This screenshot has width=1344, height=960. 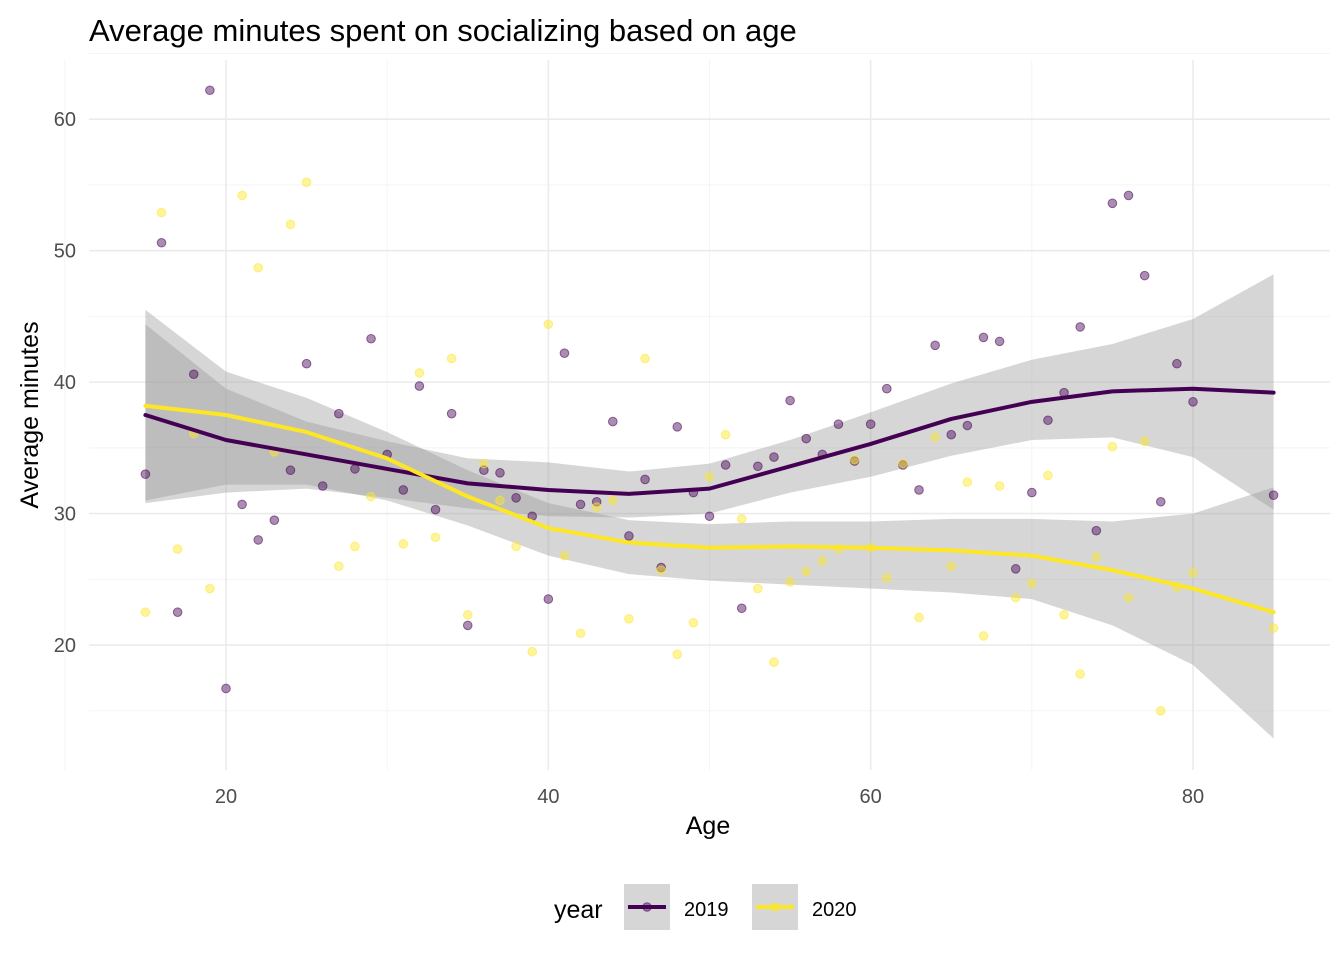 What do you see at coordinates (740, 907) in the screenshot?
I see `legend-entries: 2019 2020` at bounding box center [740, 907].